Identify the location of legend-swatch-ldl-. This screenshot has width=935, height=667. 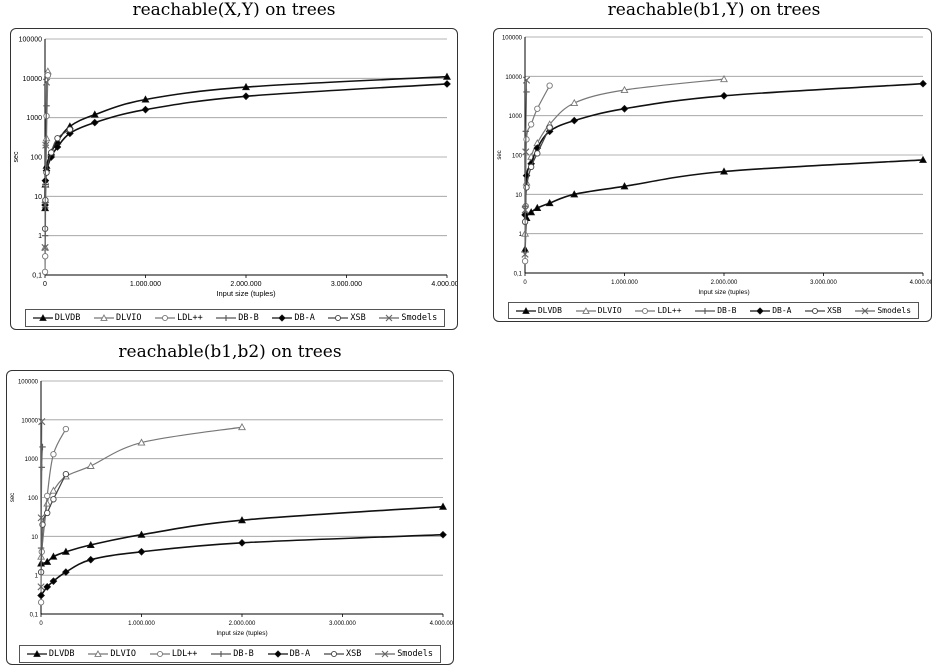
(159, 654).